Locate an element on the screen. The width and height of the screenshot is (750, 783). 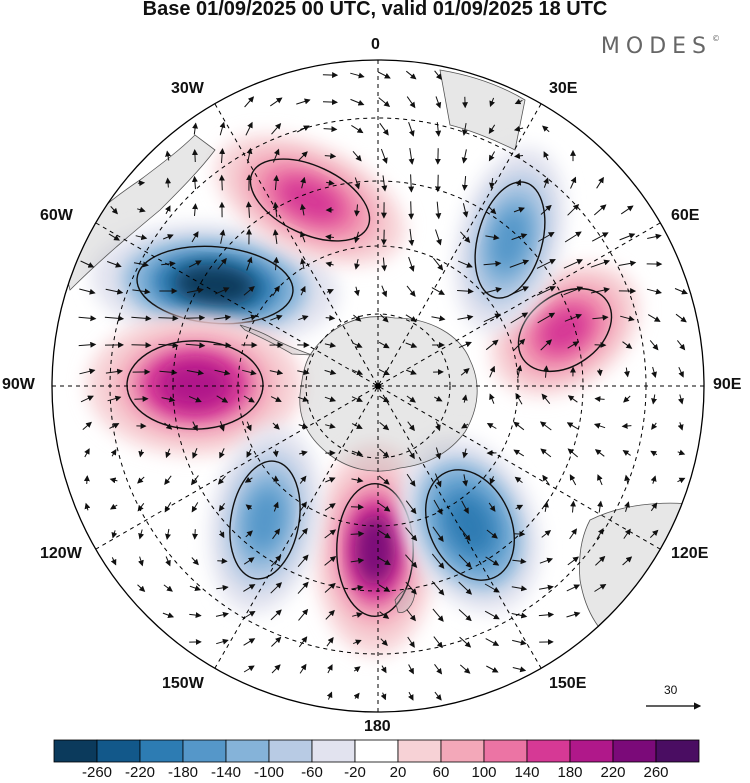
lon-label-30e: 30E is located at coordinates (563, 88).